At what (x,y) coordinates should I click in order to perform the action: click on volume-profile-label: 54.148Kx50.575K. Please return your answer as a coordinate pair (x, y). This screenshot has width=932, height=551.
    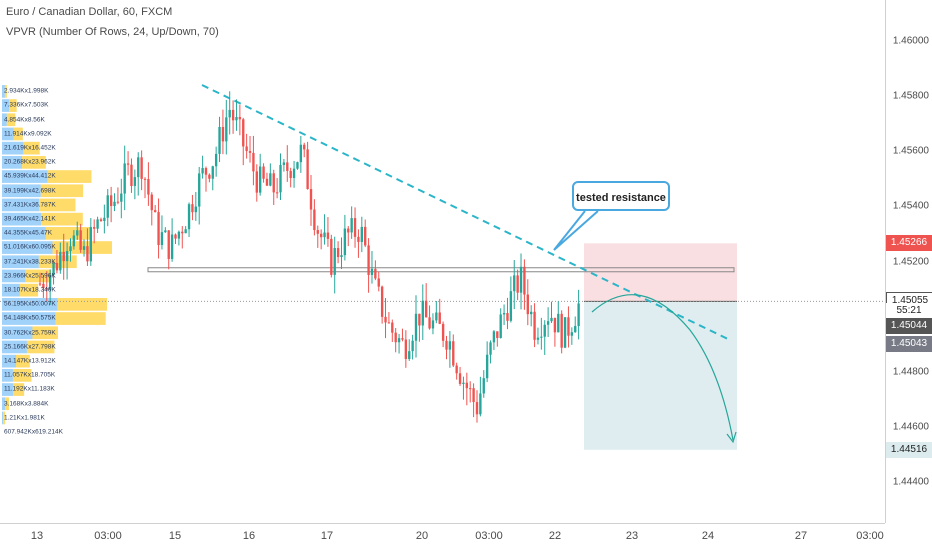
    Looking at the image, I should click on (30, 318).